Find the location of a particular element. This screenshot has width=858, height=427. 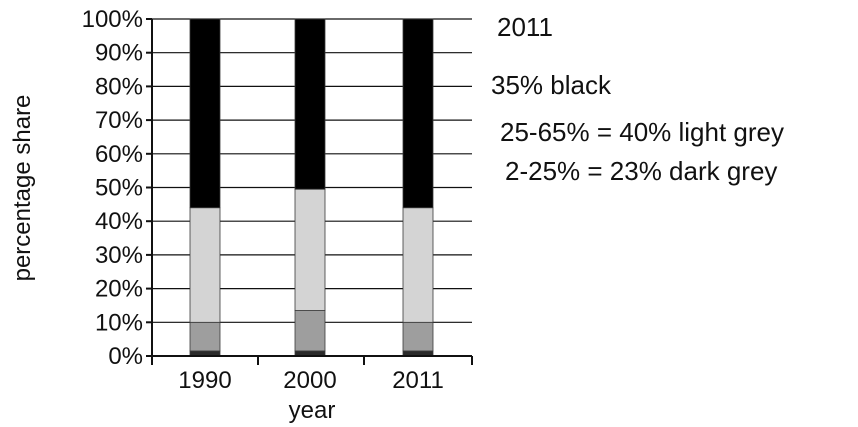

annotation-year: 2011 is located at coordinates (525, 27).